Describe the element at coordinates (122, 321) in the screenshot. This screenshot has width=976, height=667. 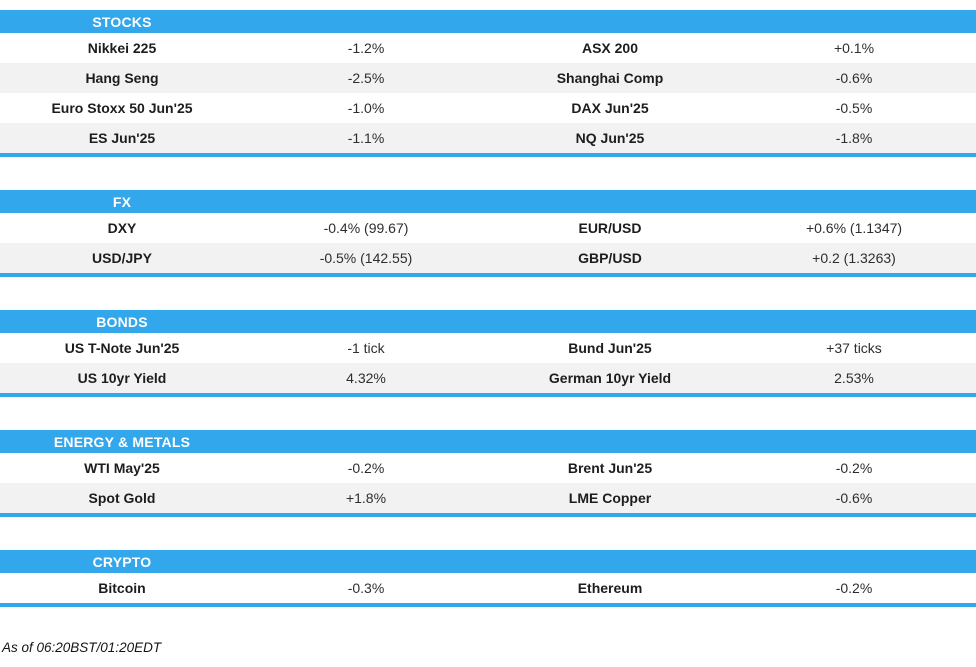
I see `section-title-bonds: BONDS` at that location.